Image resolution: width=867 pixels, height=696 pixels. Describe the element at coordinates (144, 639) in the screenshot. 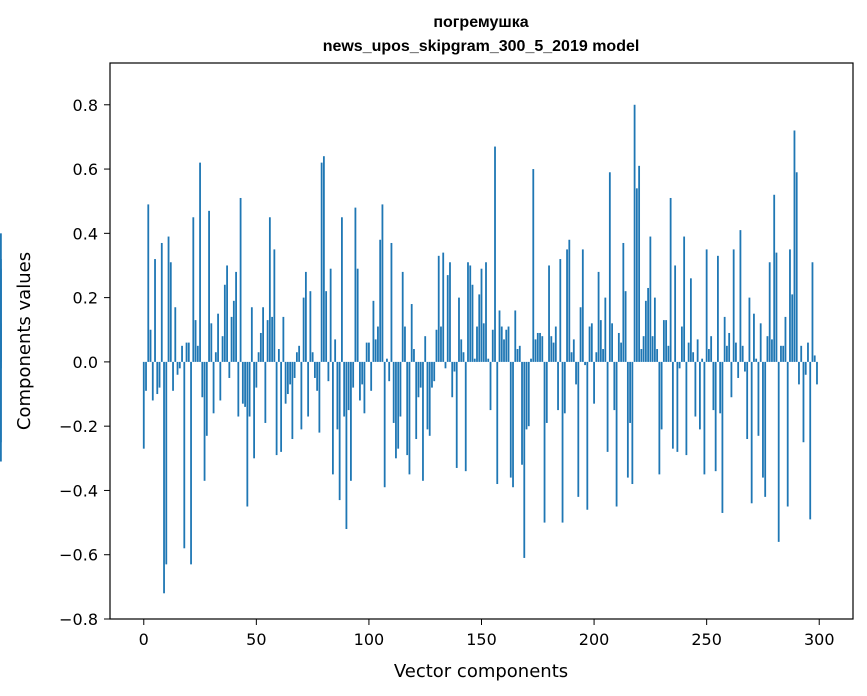

I see `x-tick-label: 0` at that location.